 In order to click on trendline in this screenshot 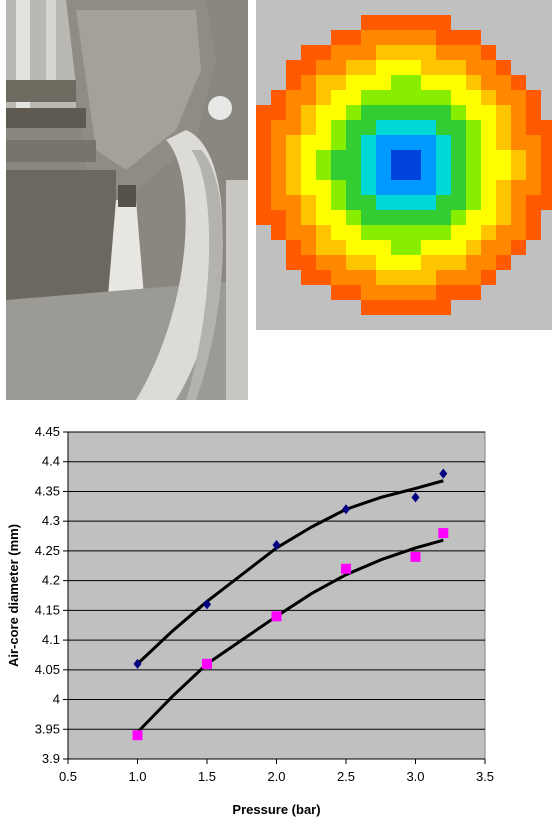, I will do `click(290, 572)`.